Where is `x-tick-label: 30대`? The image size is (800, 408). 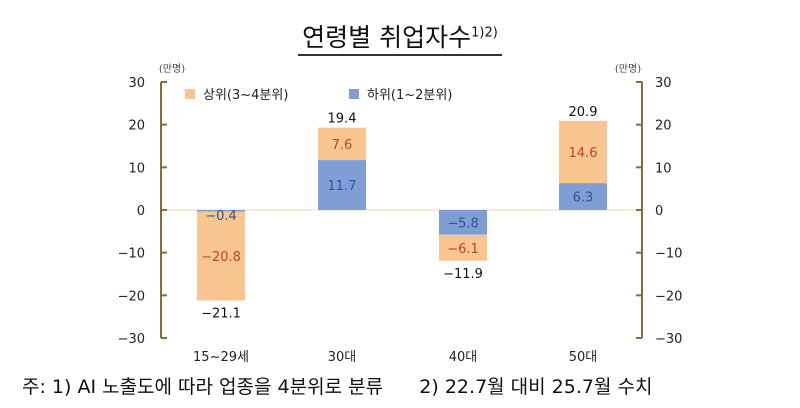
x-tick-label: 30대 is located at coordinates (342, 357).